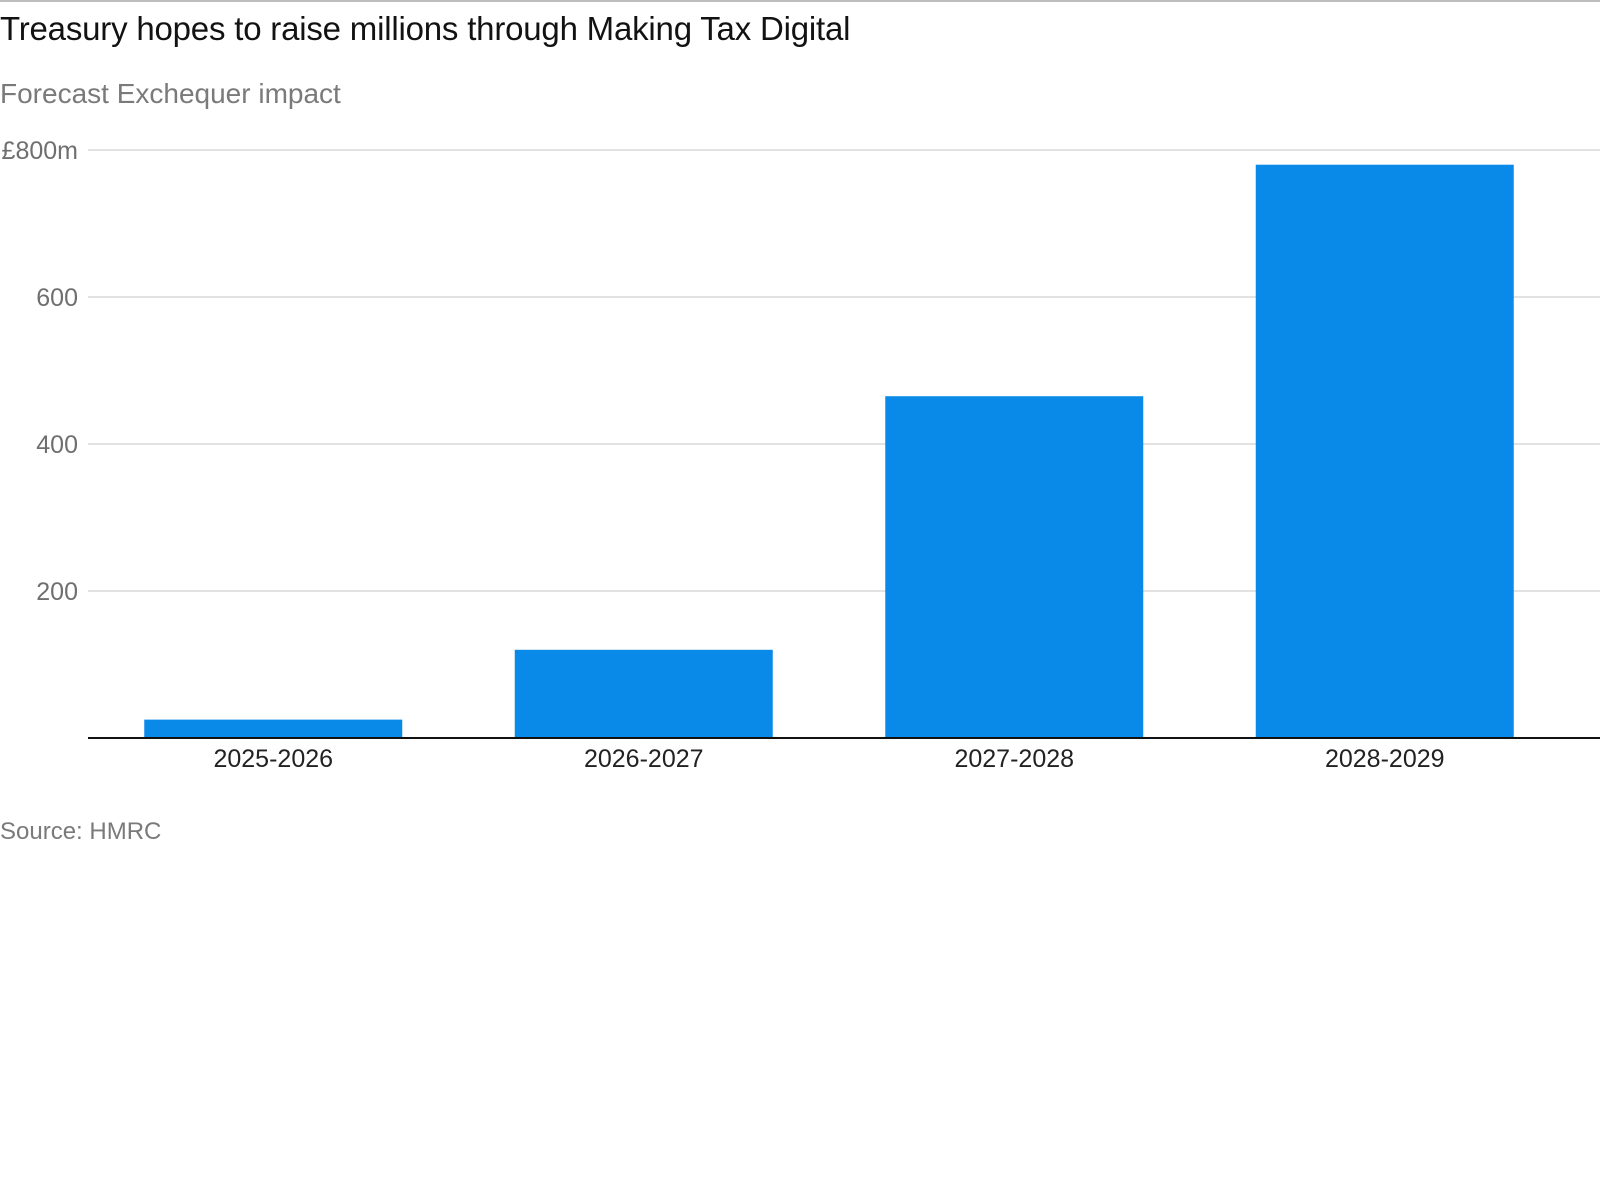 The width and height of the screenshot is (1600, 1200). What do you see at coordinates (81, 831) in the screenshot?
I see `source-note: Source: HMRC` at bounding box center [81, 831].